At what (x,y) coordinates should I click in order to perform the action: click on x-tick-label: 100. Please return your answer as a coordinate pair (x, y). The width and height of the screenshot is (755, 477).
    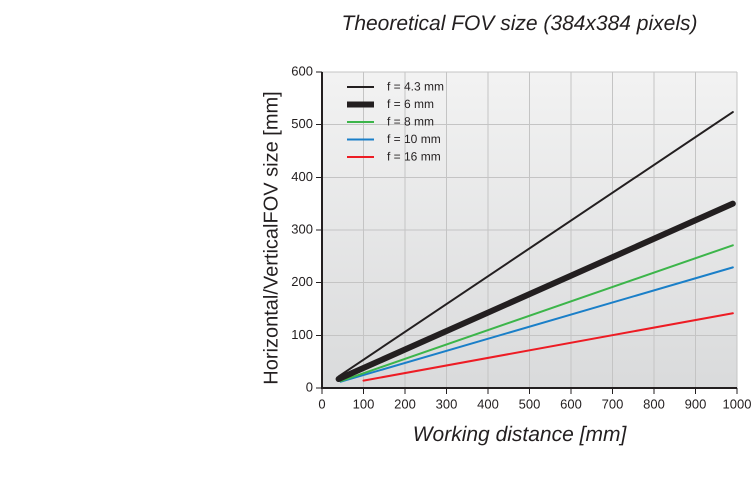
    Looking at the image, I should click on (363, 404).